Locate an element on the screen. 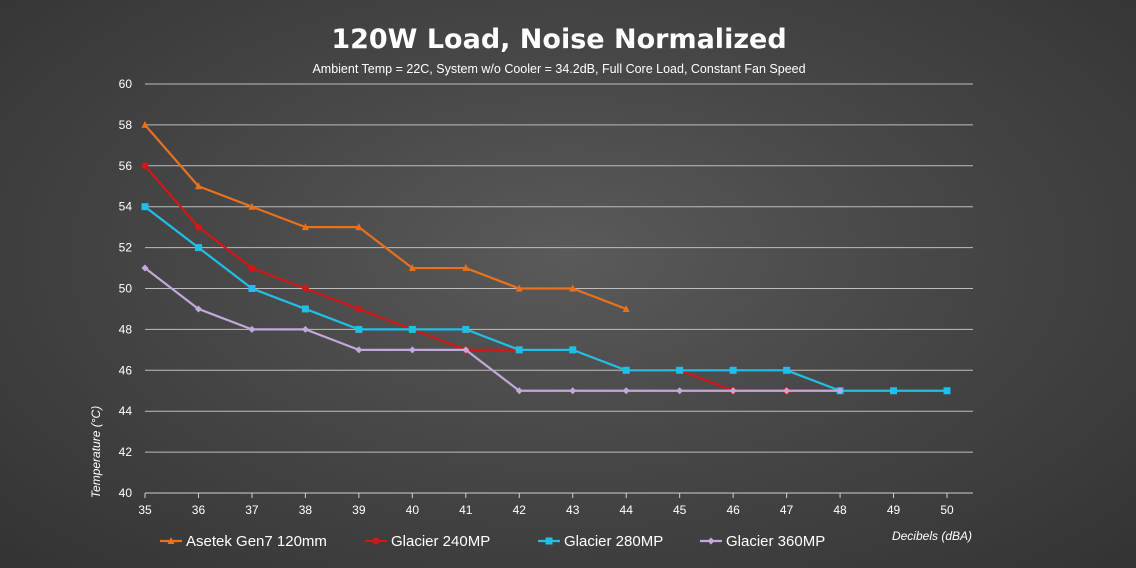 The width and height of the screenshot is (1136, 568). y-tick-label: 48 is located at coordinates (126, 329).